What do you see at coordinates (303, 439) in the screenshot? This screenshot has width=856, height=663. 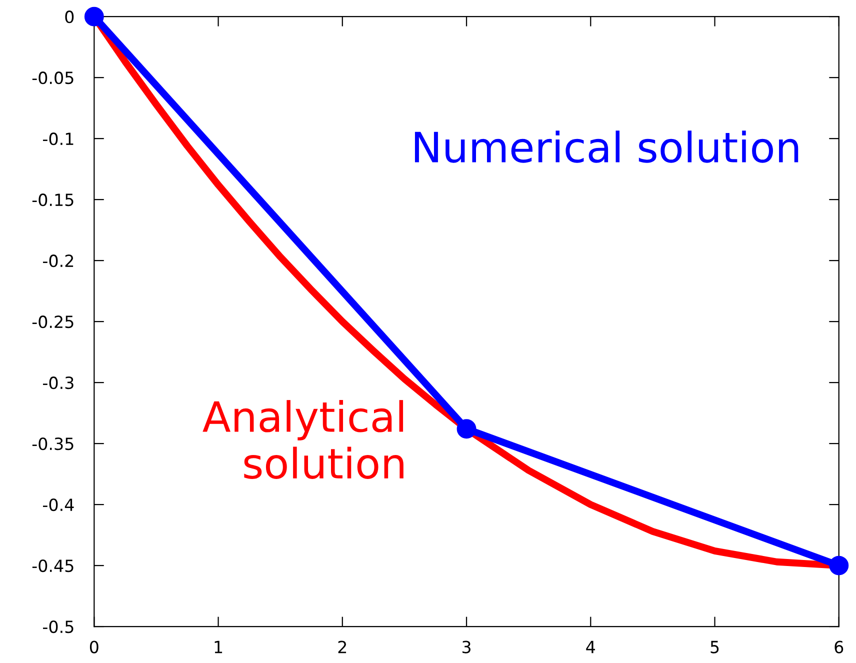 I see `series-label: Analytical solution` at bounding box center [303, 439].